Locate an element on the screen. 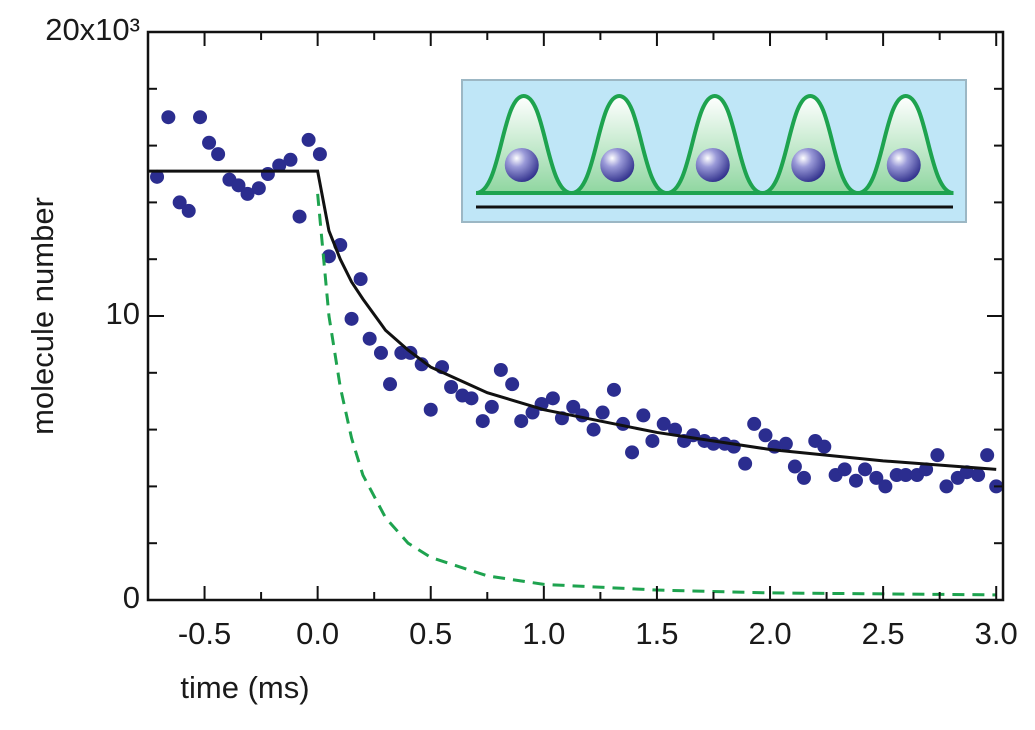  y-tick-label: 0 is located at coordinates (131, 597).